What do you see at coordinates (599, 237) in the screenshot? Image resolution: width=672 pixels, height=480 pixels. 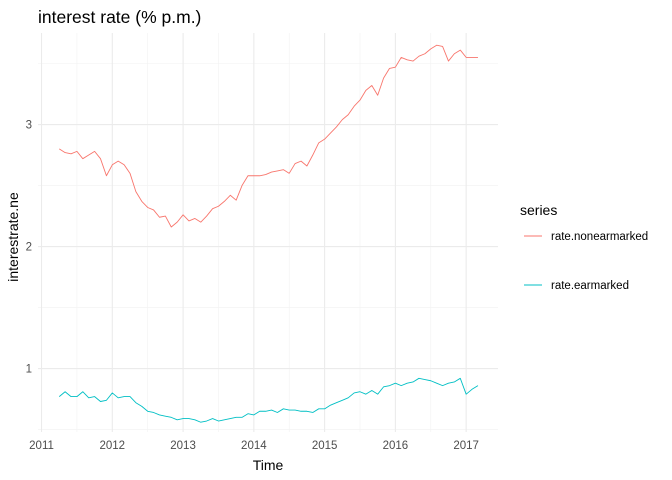 I see `legend-label-rate-nonearmarked: rate.nonearmarked` at bounding box center [599, 237].